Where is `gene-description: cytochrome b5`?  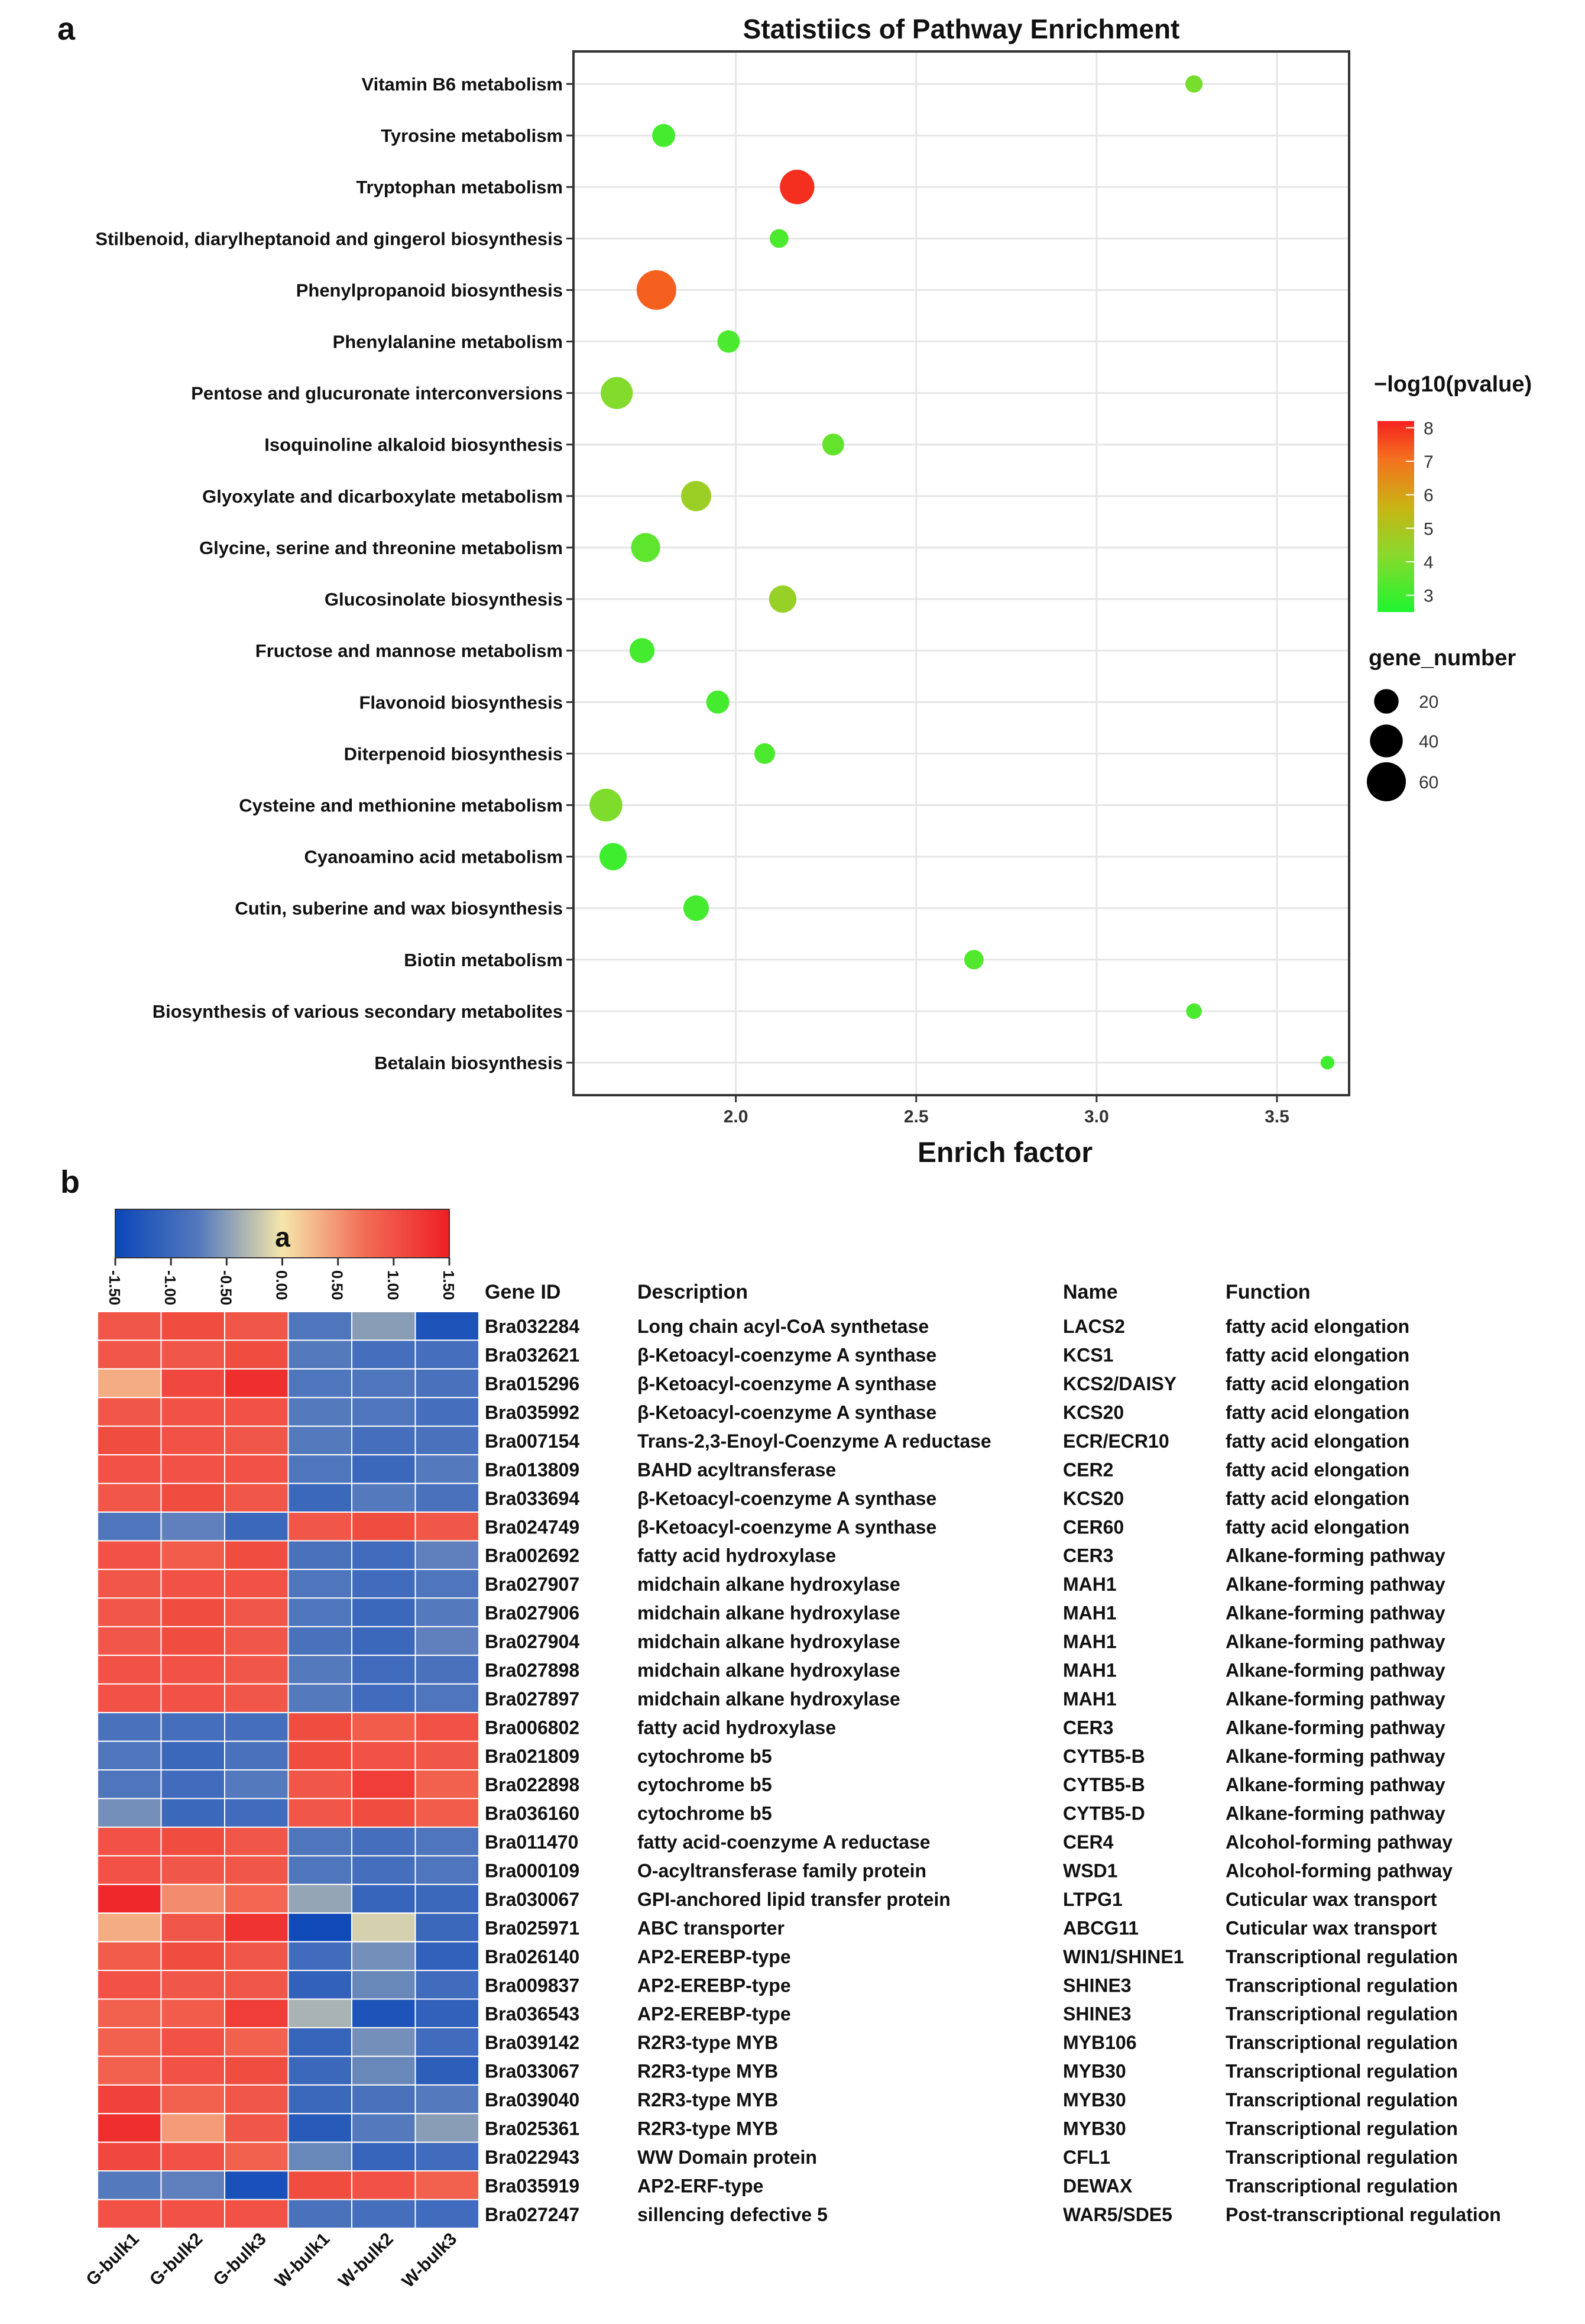
gene-description: cytochrome b5 is located at coordinates (704, 1784).